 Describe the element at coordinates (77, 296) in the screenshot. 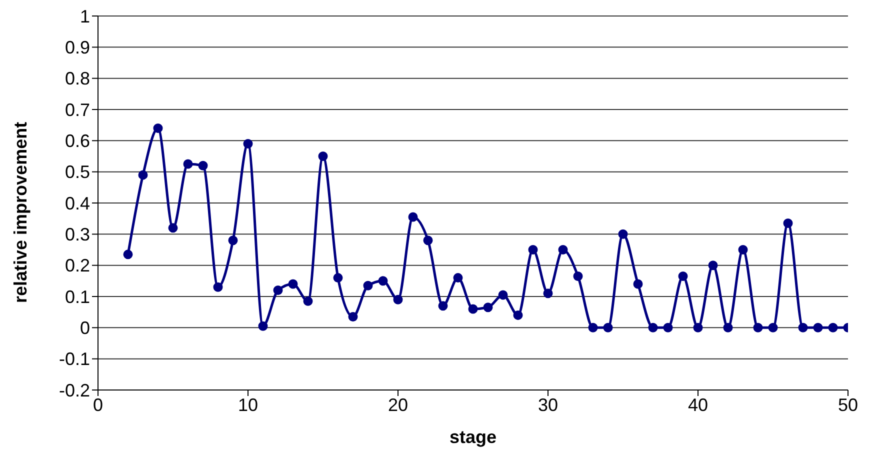

I see `y-tick-label: 0.1` at that location.